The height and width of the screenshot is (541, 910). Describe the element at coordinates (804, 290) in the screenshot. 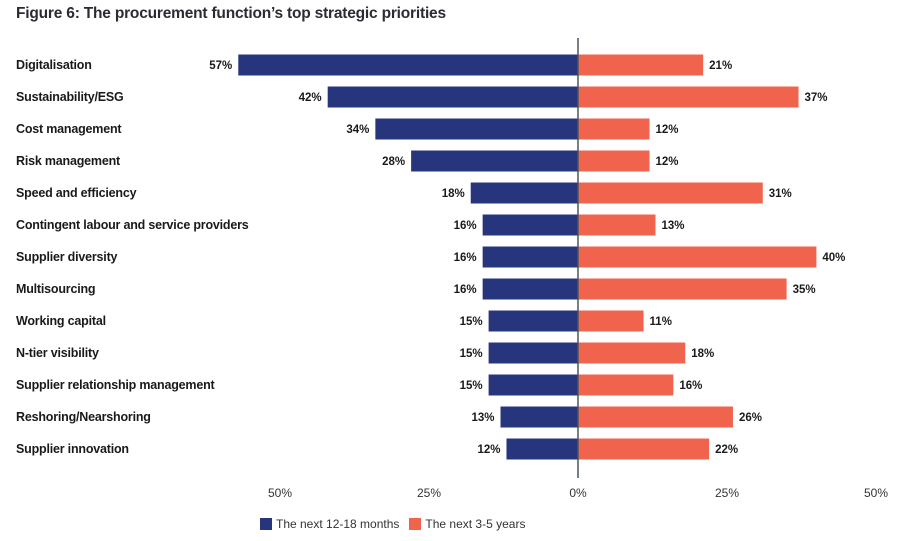

I see `value-label-long-term: 35%` at that location.